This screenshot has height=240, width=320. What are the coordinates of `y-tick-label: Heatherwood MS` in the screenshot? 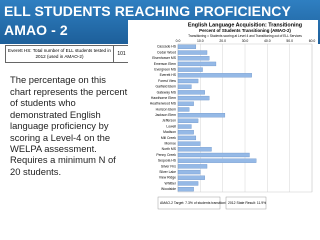 It's located at (163, 104).